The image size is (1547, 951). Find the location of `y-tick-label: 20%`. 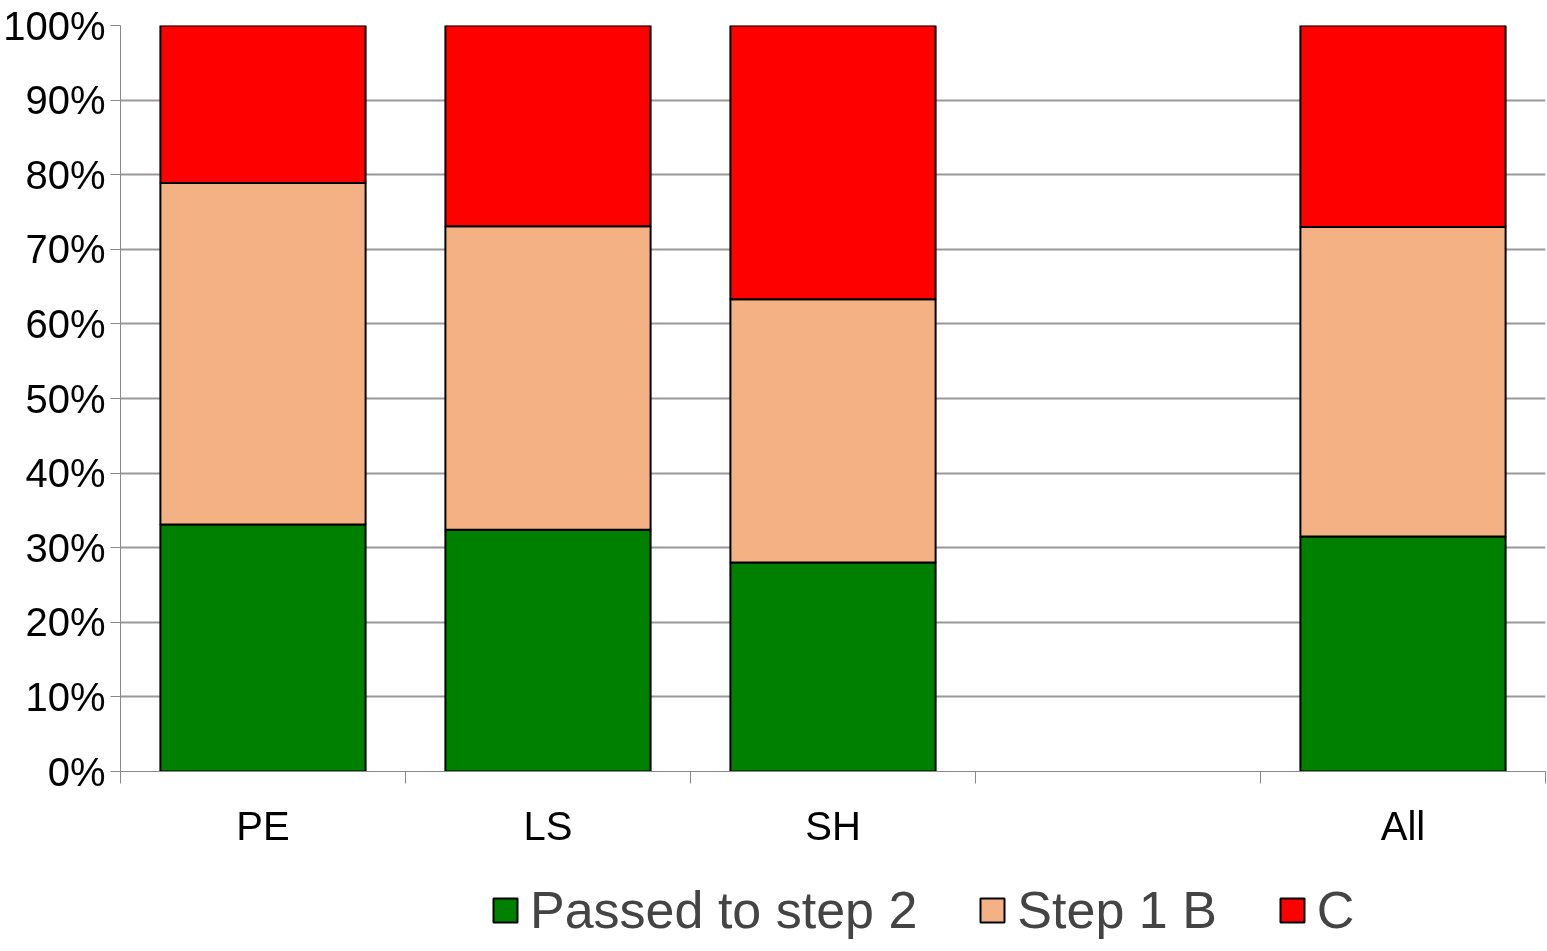

y-tick-label: 20% is located at coordinates (65, 622).